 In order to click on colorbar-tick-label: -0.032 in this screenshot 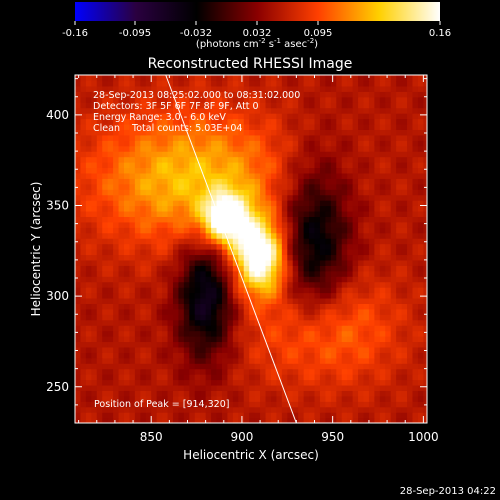, I will do `click(196, 33)`.